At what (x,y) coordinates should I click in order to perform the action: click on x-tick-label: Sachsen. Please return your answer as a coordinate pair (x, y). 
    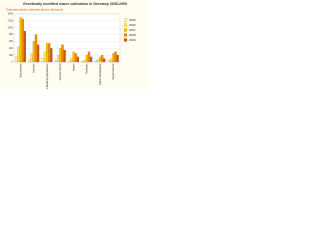
    Looking at the image, I should click on (34, 68).